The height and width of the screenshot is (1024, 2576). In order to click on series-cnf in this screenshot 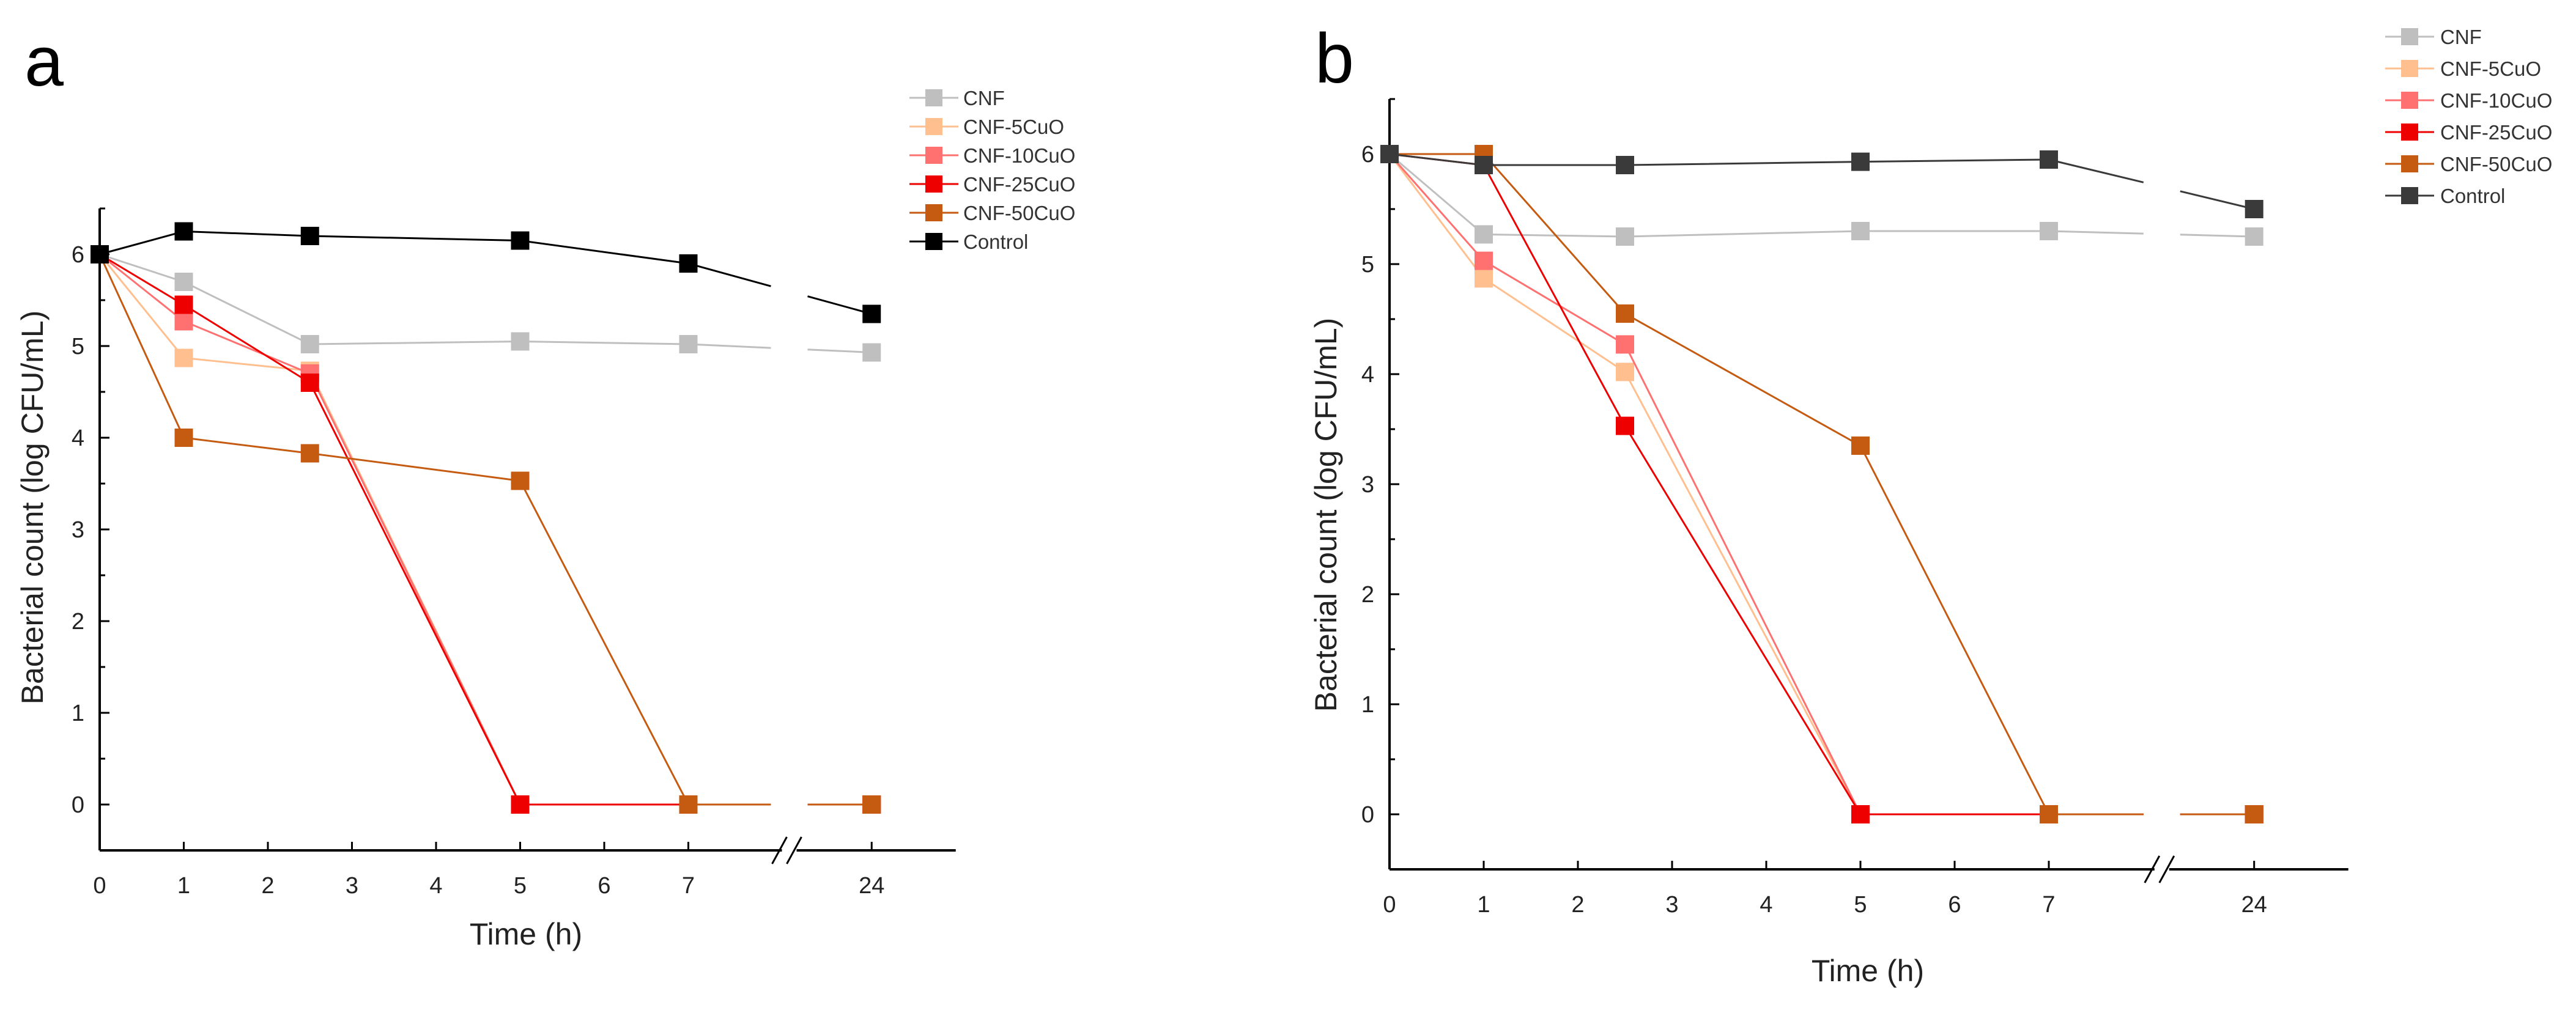, I will do `click(1821, 195)`.